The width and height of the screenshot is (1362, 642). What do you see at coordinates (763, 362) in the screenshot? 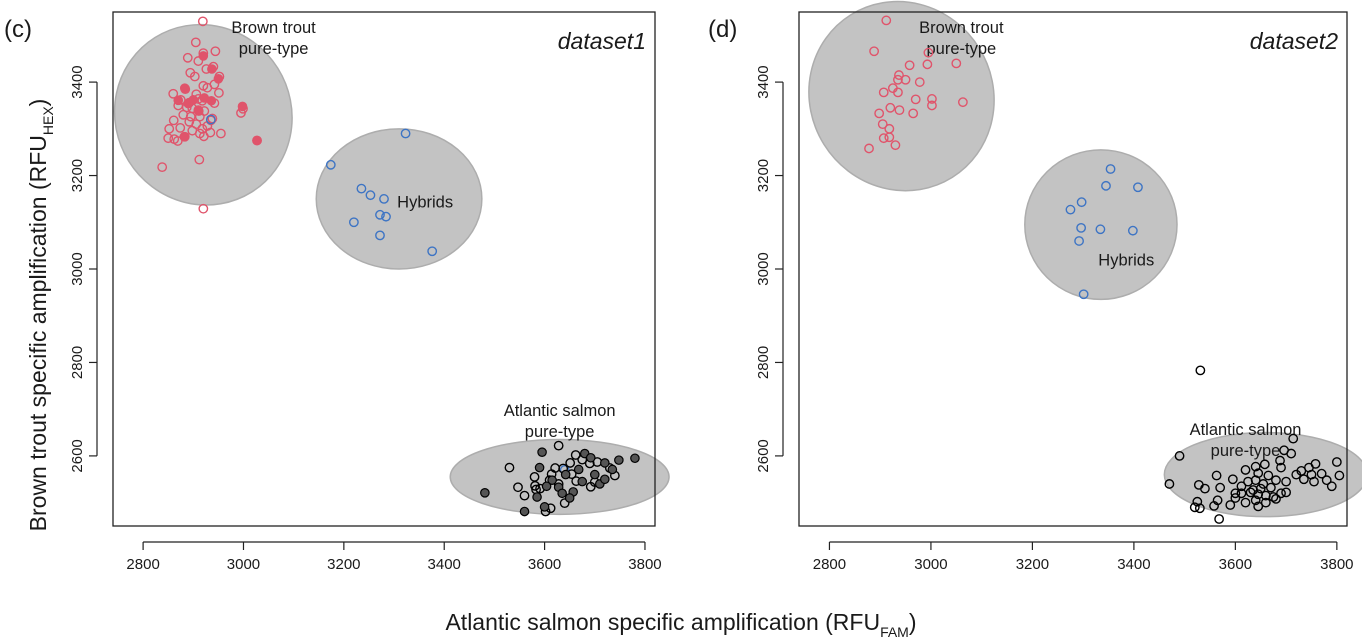
I see `y-tick-label: 2800` at bounding box center [763, 362].